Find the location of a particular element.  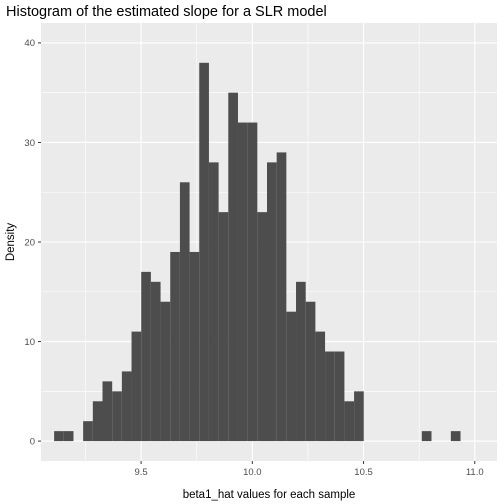

y-tick-label: 40 is located at coordinates (29, 43).